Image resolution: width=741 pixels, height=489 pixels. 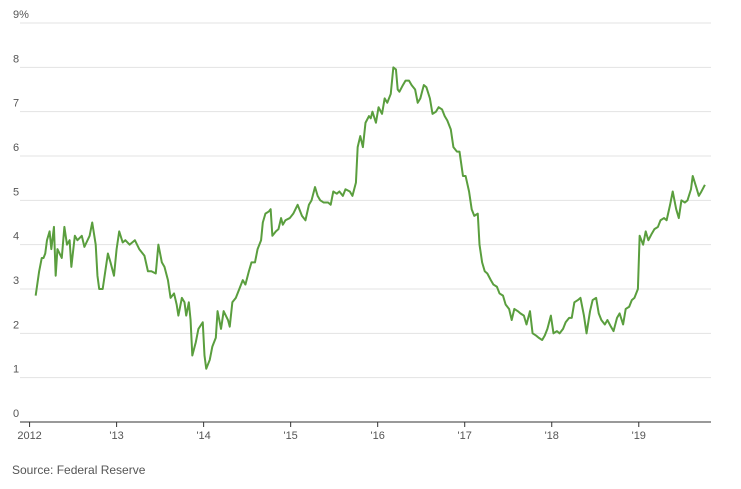 I want to click on y-tick-label: 5, so click(x=16, y=192).